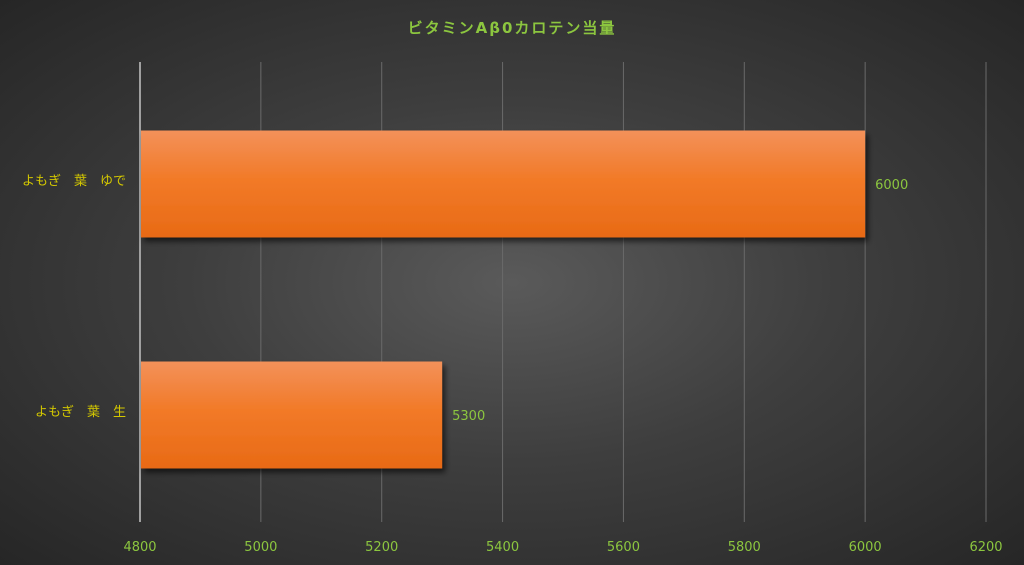 The height and width of the screenshot is (565, 1024). What do you see at coordinates (744, 547) in the screenshot?
I see `x-tick-label: 5800` at bounding box center [744, 547].